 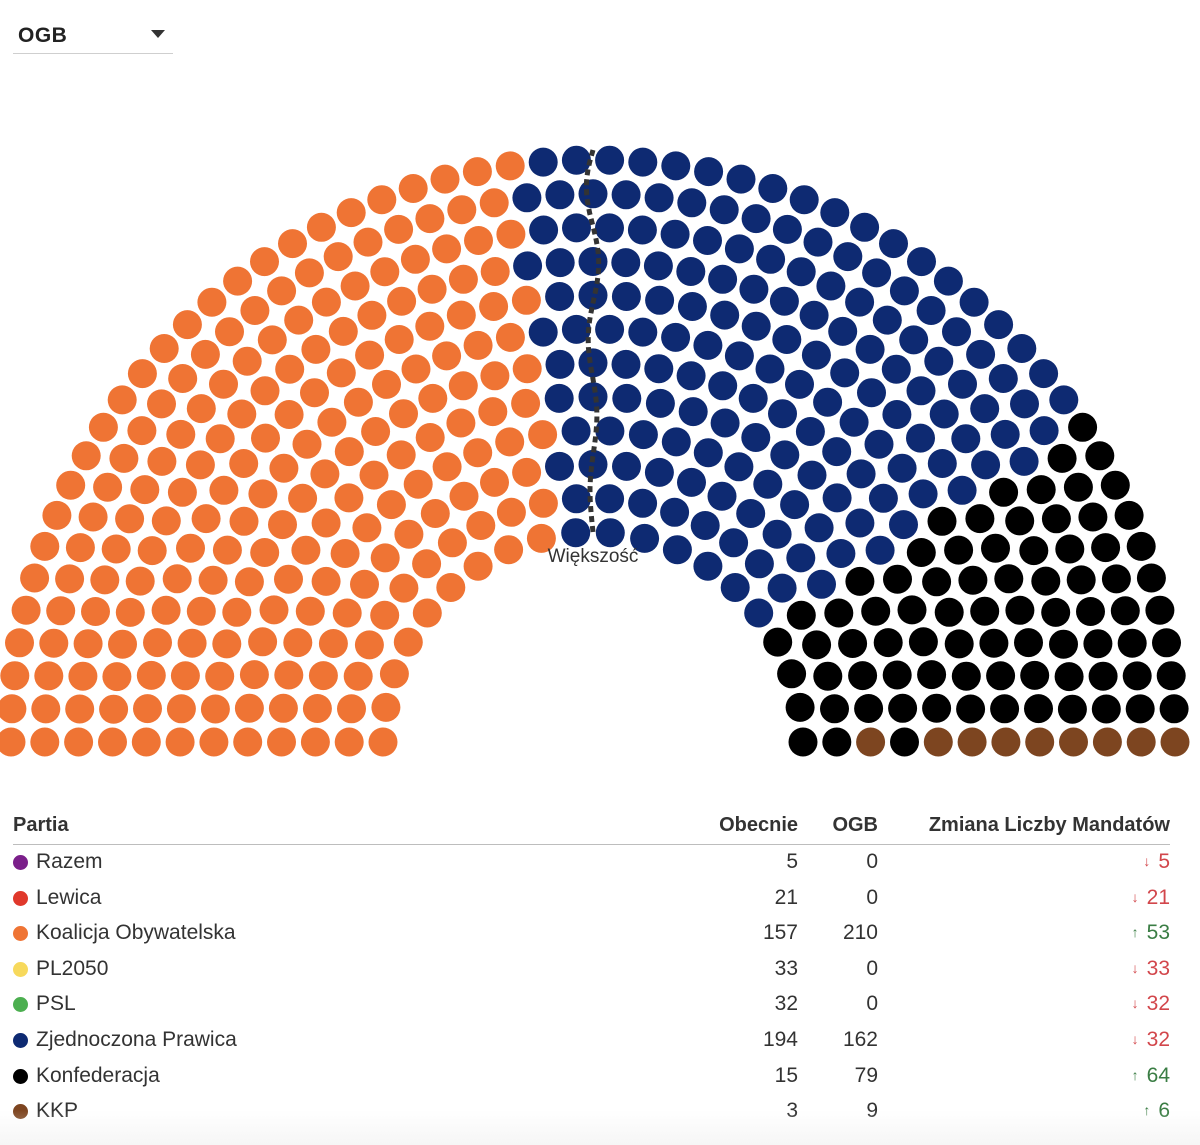 What do you see at coordinates (1158, 1039) in the screenshot?
I see `seat-change-value: 32` at bounding box center [1158, 1039].